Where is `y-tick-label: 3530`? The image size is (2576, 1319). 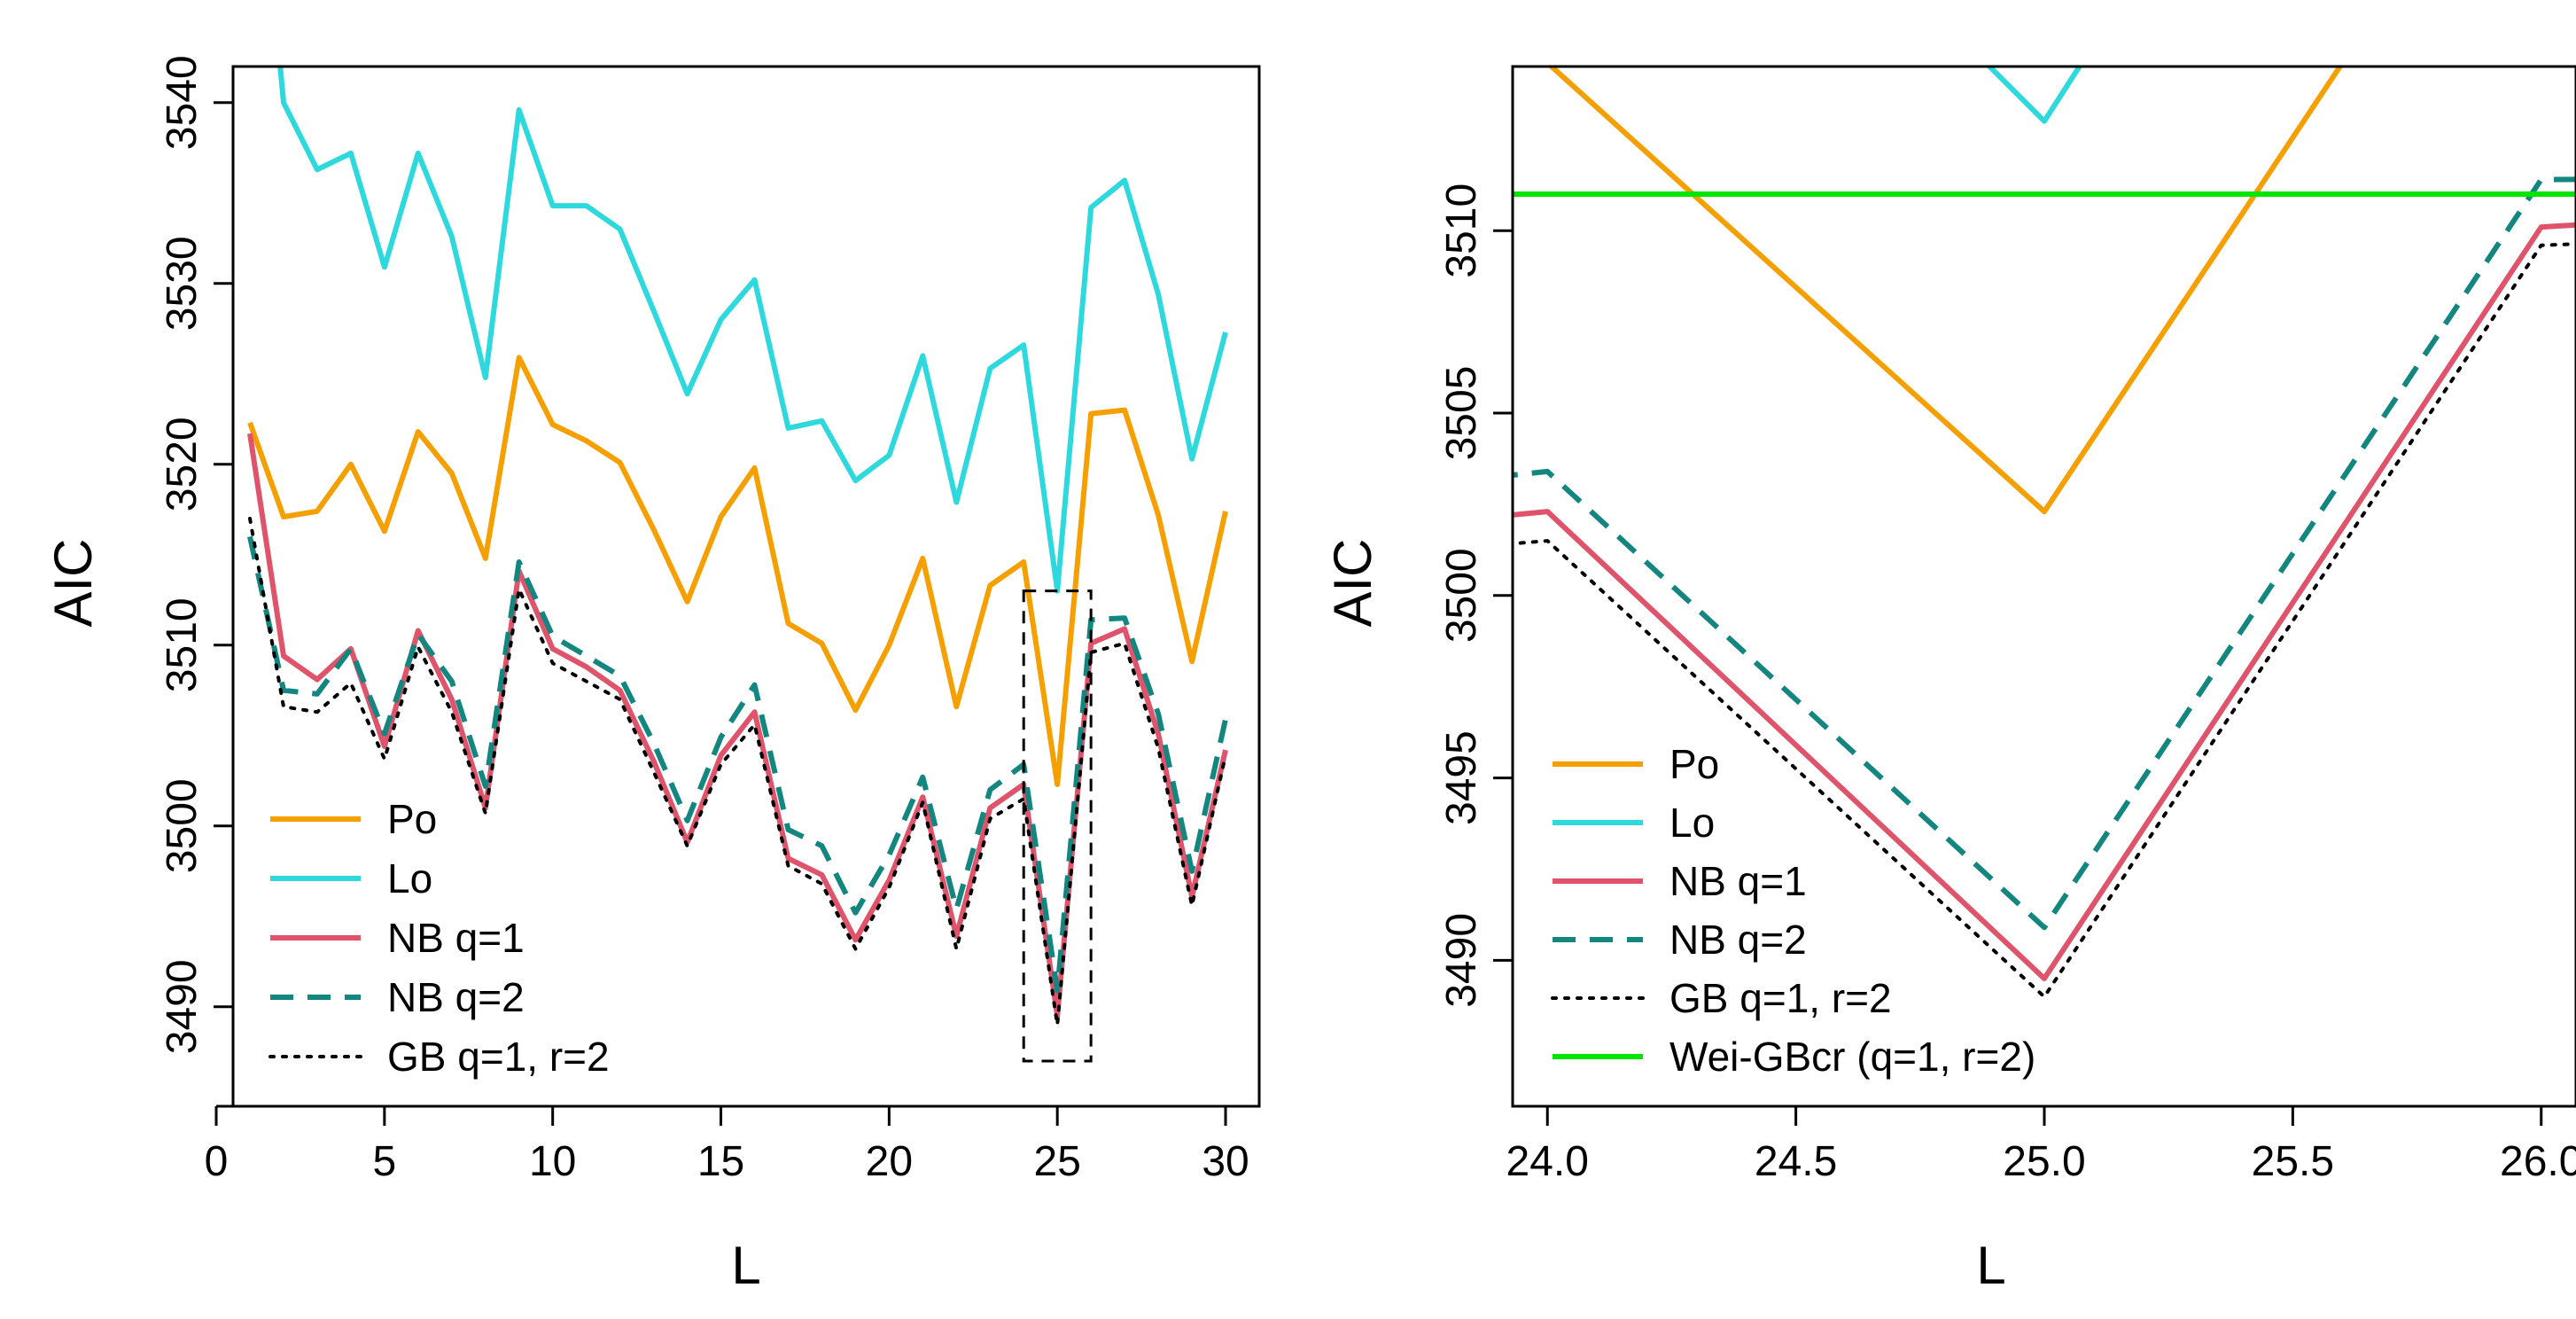 y-tick-label: 3530 is located at coordinates (183, 283).